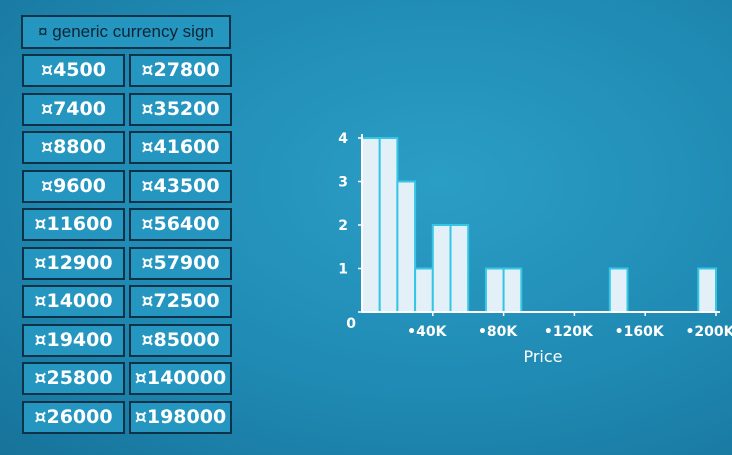 The image size is (732, 455). I want to click on price-cell-right: ¤35200, so click(180, 109).